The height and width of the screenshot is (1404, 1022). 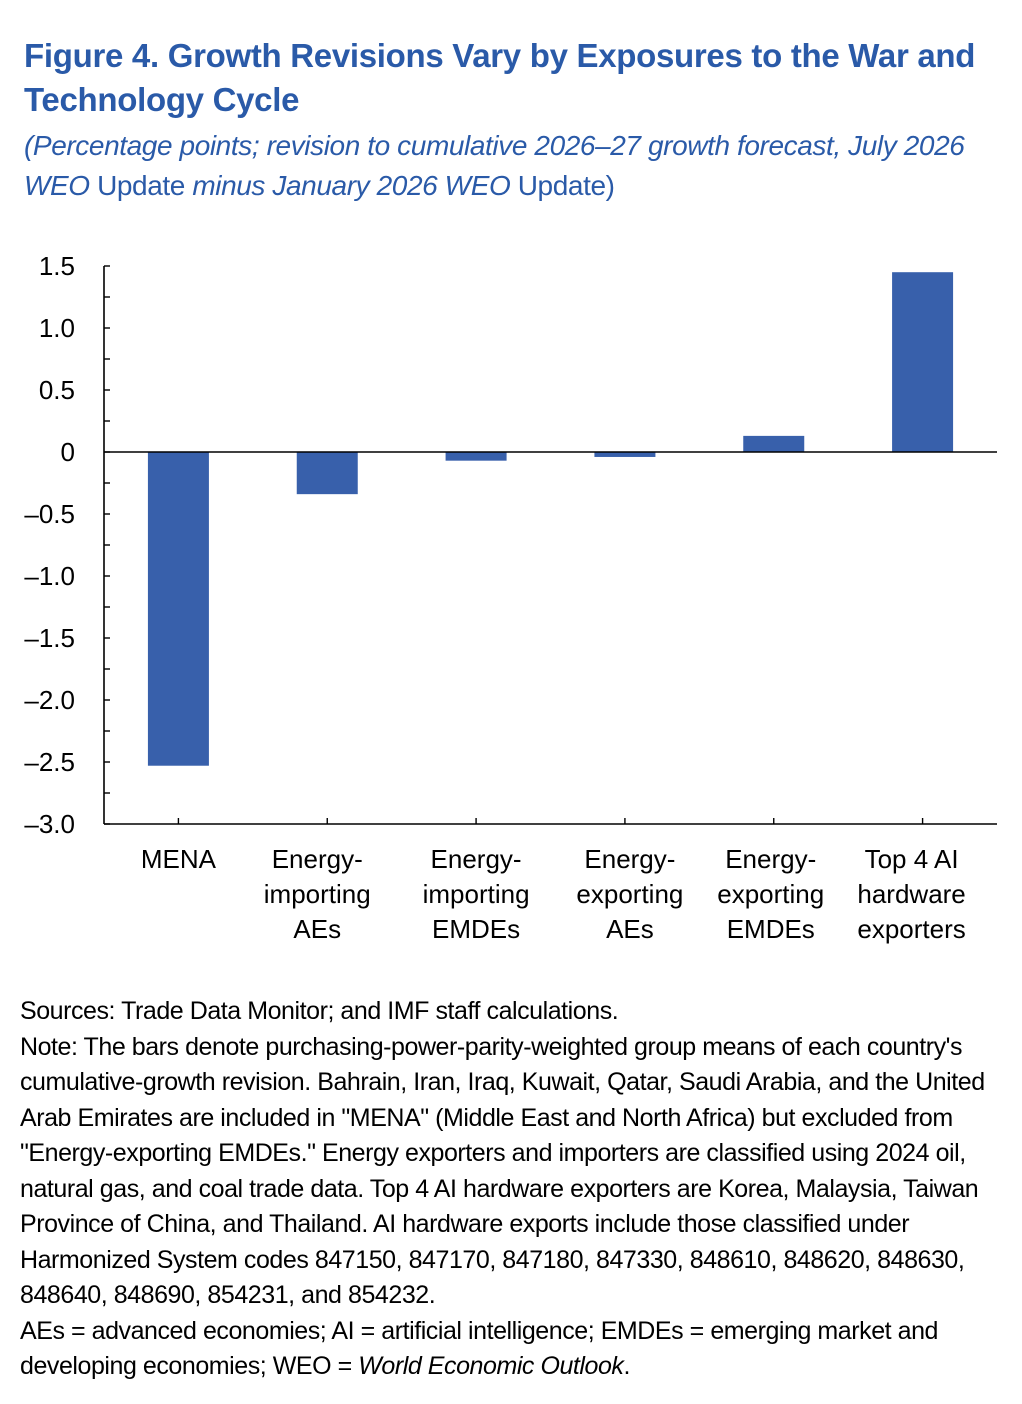 I want to click on subtitle-part-3: minus January 2026 WEO, so click(x=351, y=185).